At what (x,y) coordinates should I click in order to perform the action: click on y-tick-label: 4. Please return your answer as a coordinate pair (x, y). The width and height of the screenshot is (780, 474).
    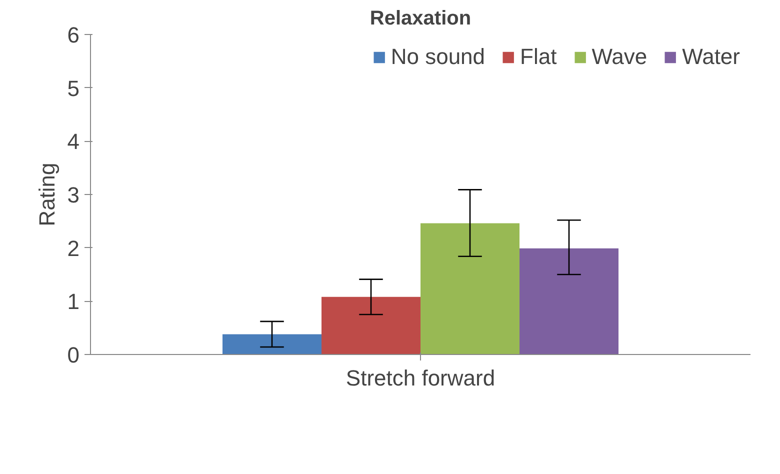
    Looking at the image, I should click on (73, 141).